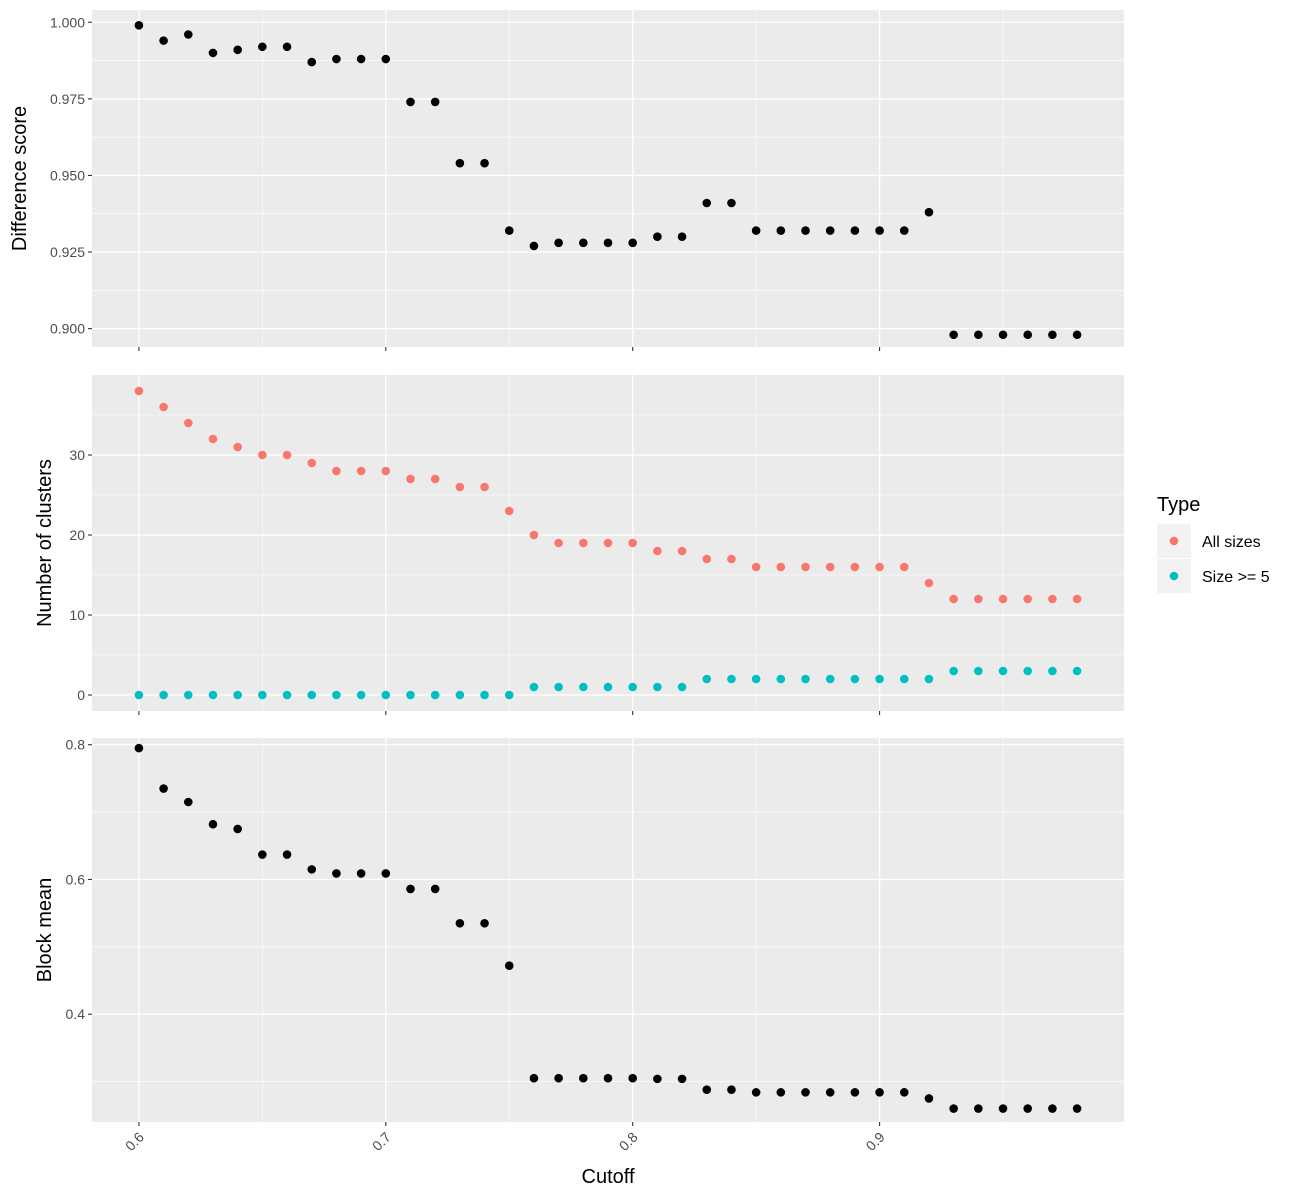 This screenshot has height=1200, width=1300. What do you see at coordinates (77, 615) in the screenshot?
I see `y-tick-label: 10` at bounding box center [77, 615].